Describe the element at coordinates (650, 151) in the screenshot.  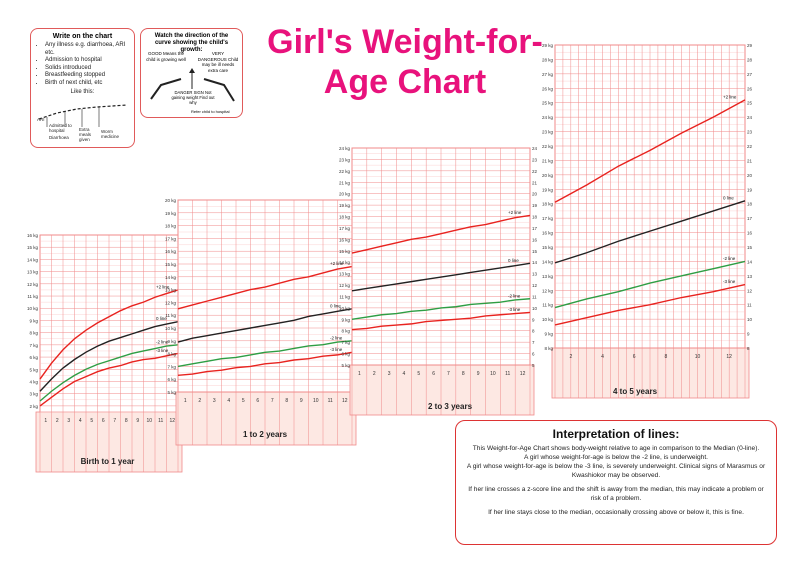
I see `series-line-plus2-line` at that location.